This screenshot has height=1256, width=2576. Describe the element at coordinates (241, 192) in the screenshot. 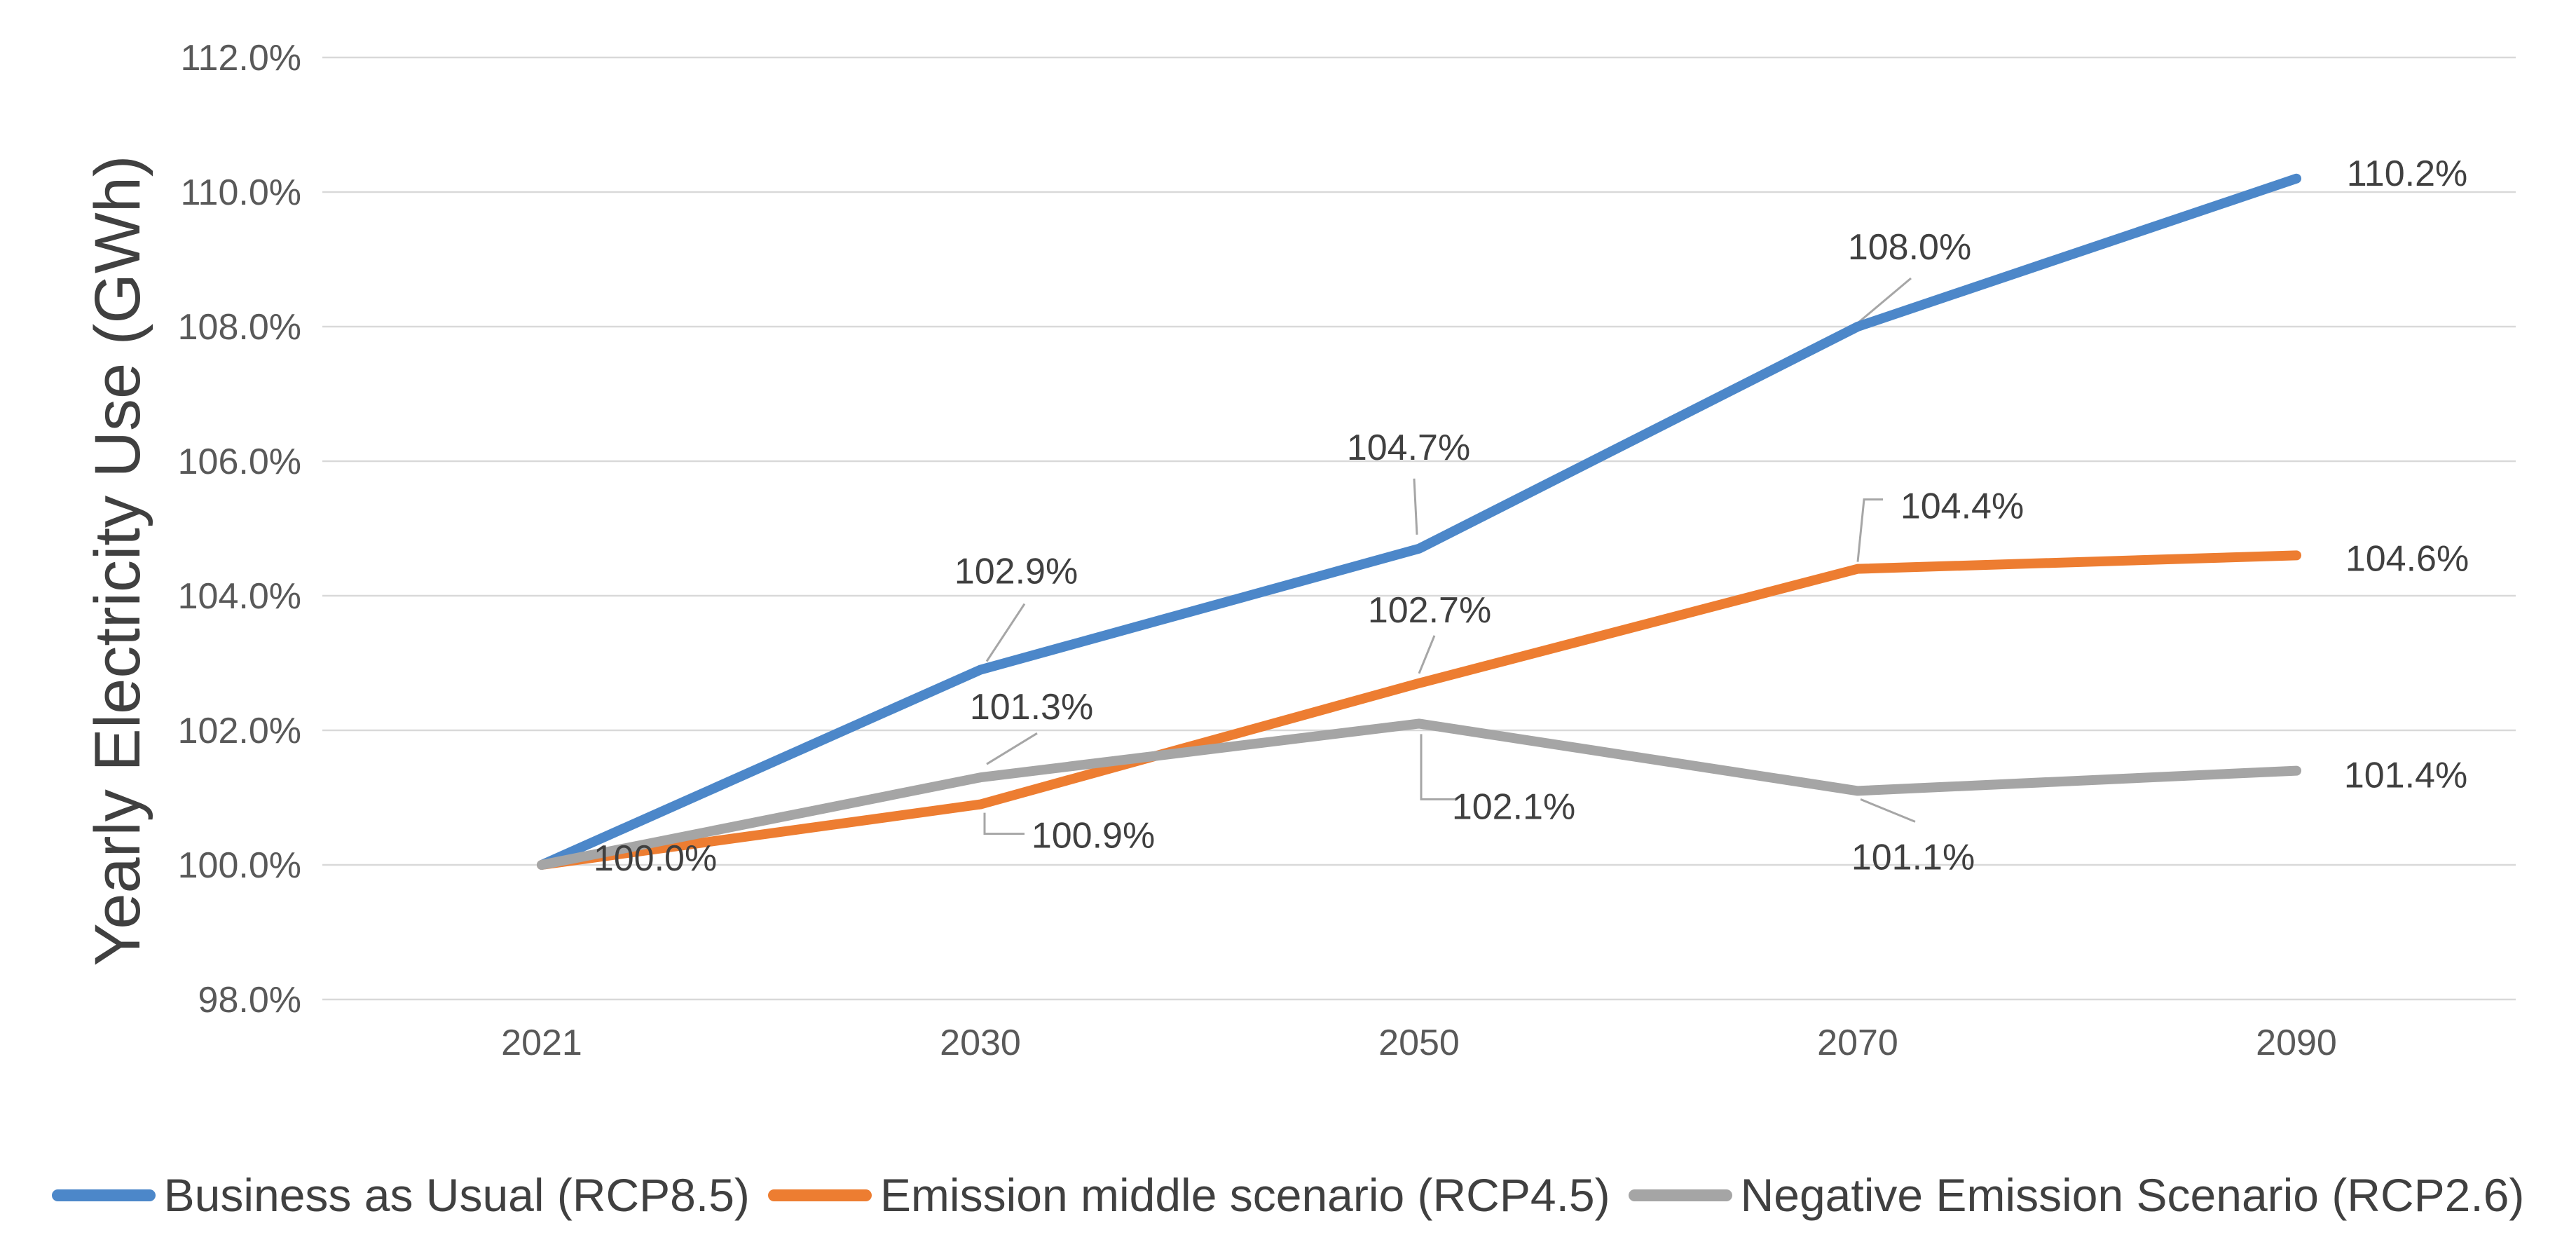

I see `y-tick-label: 110.0%` at that location.